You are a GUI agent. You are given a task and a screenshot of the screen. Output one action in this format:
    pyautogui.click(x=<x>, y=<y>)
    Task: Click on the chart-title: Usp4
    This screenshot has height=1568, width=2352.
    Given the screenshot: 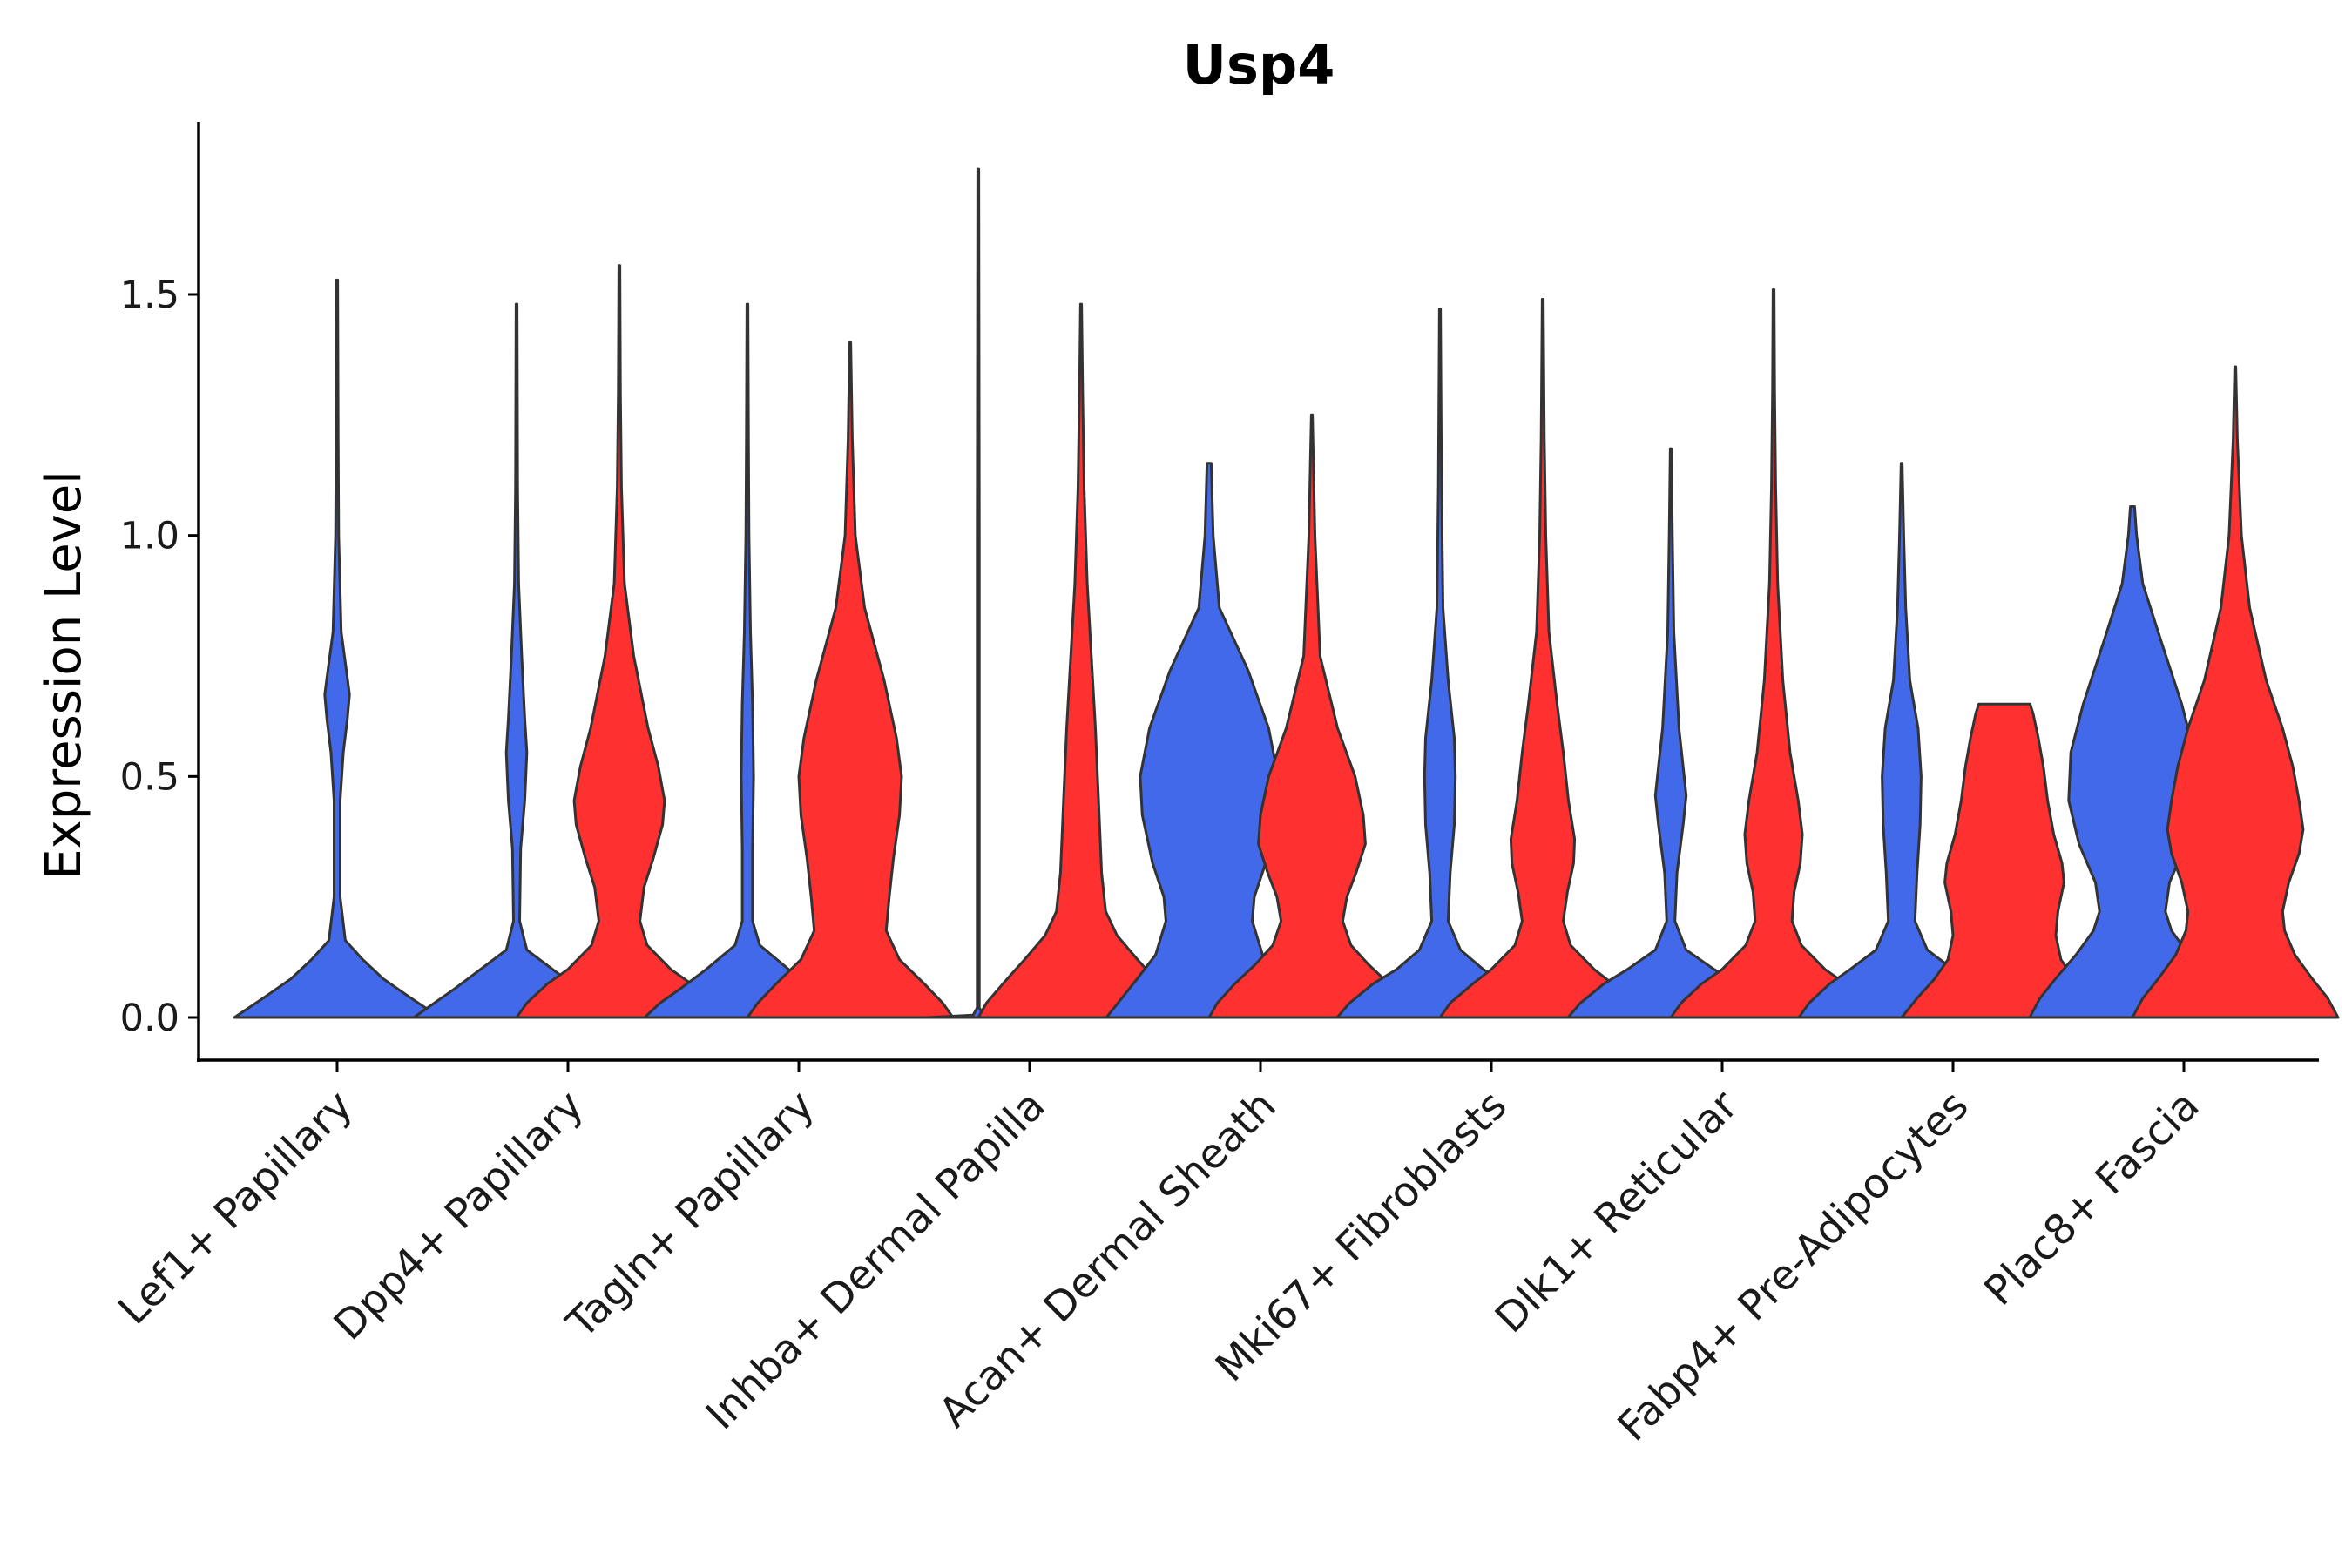 What is the action you would take?
    pyautogui.click(x=1259, y=65)
    